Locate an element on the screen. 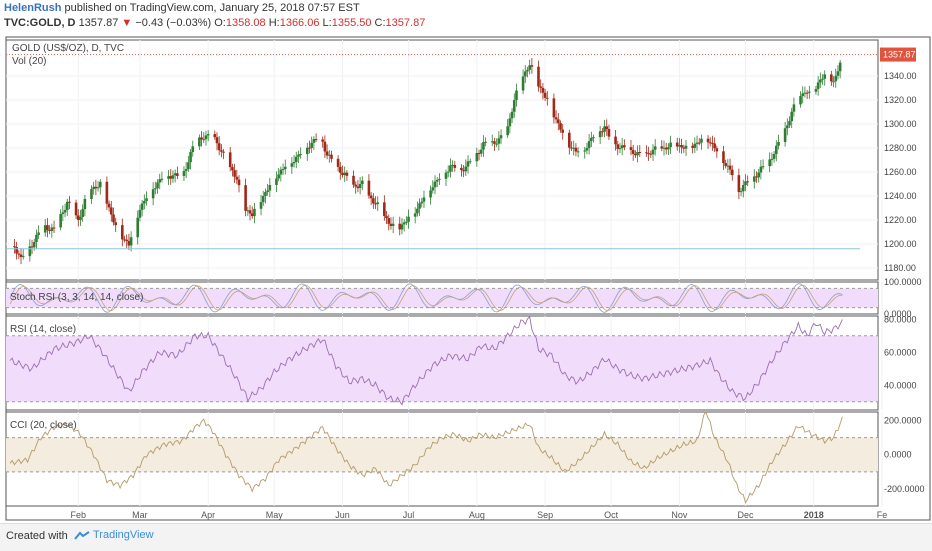 The image size is (932, 551). last-price: 1357.87 is located at coordinates (98, 23).